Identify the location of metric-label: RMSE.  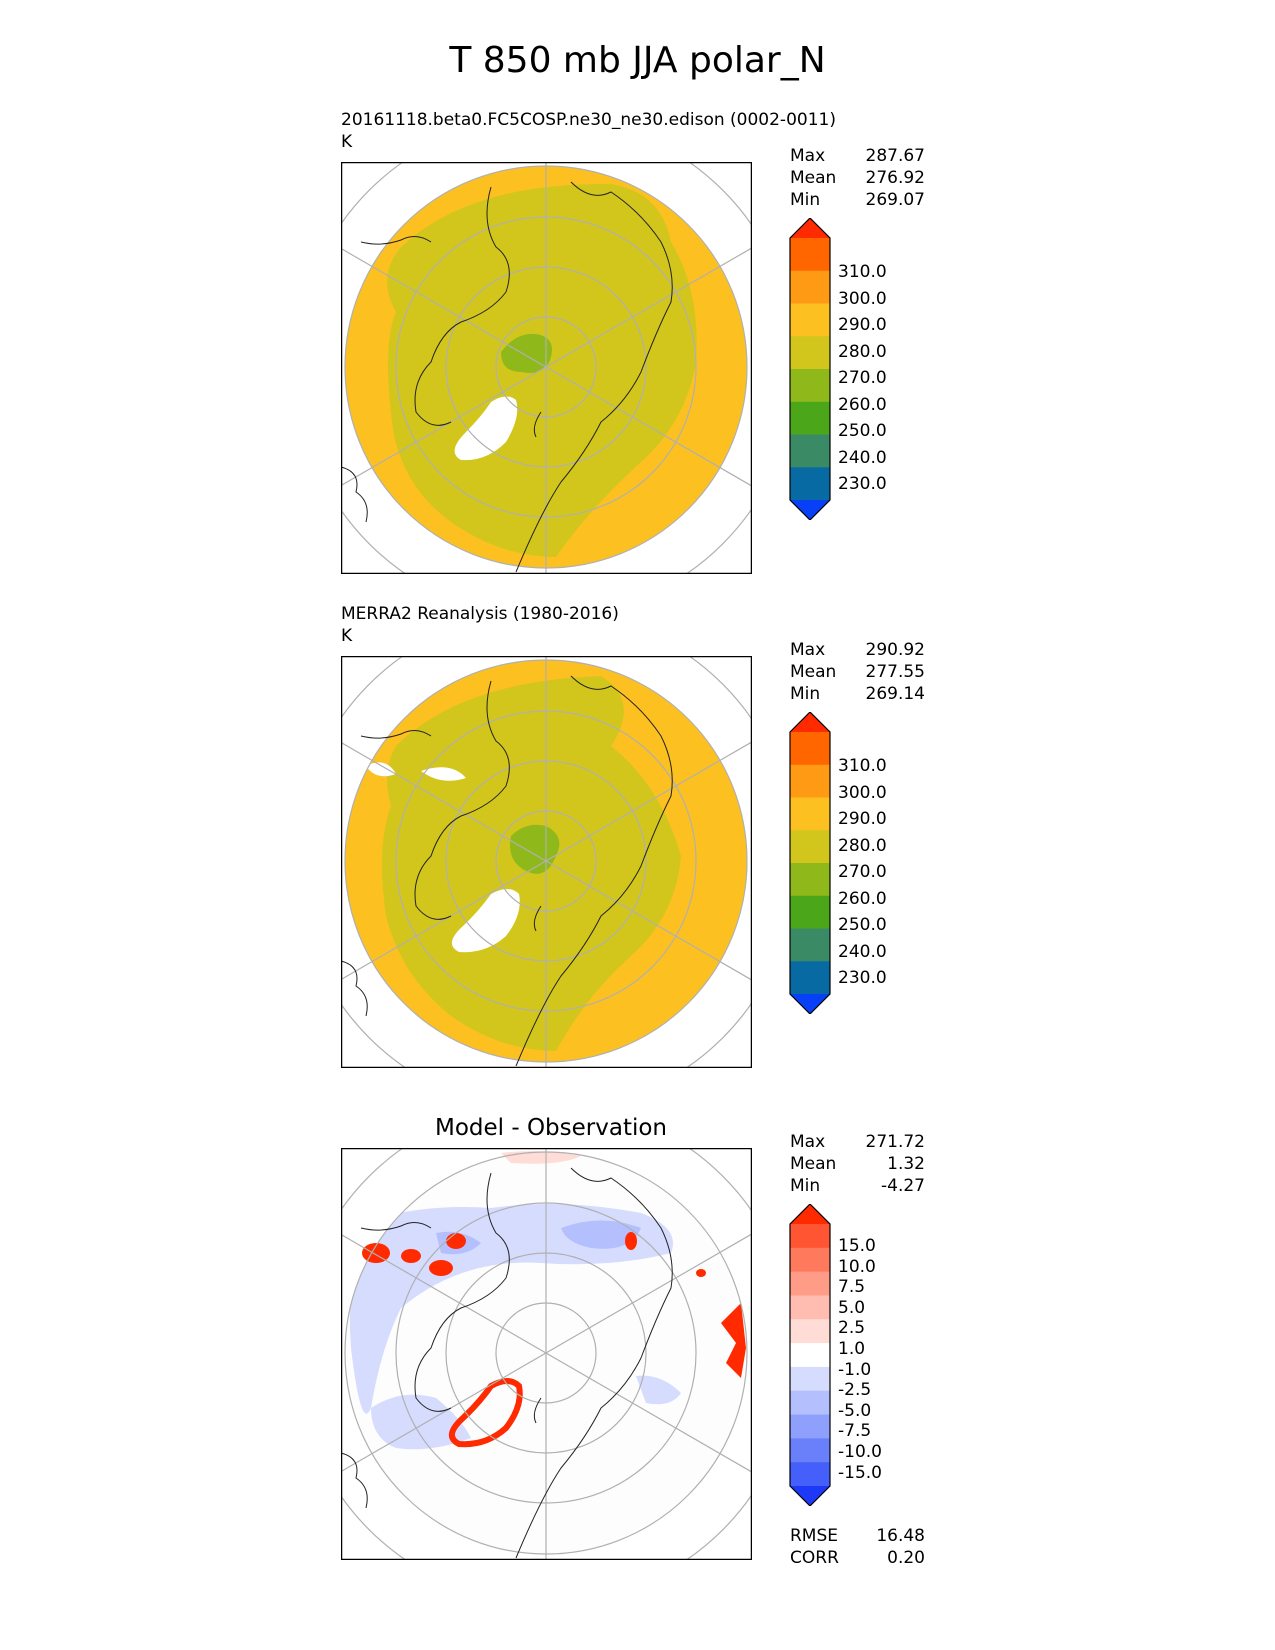
(814, 1536).